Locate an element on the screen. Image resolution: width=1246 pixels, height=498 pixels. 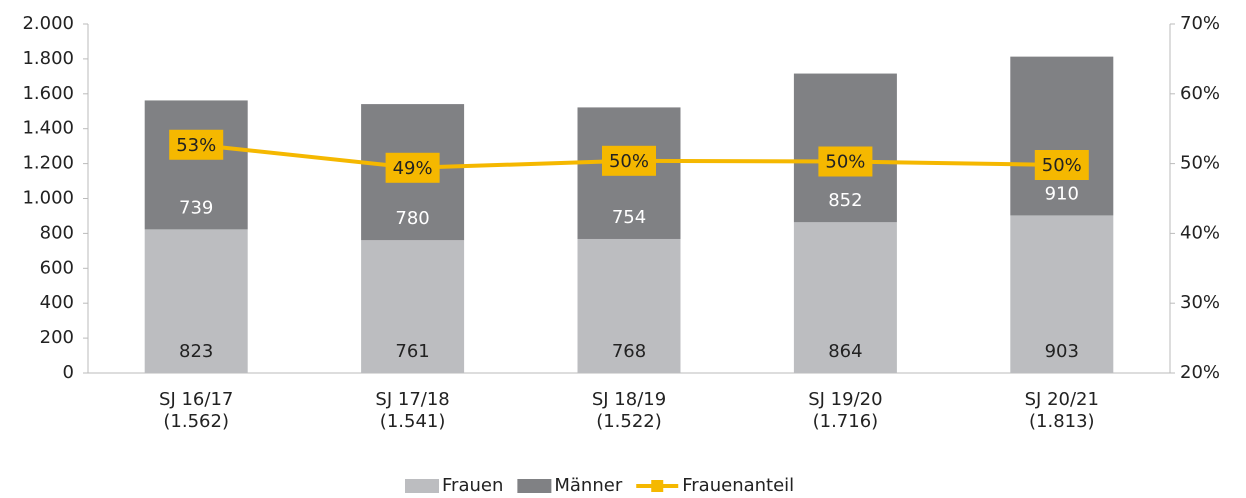
line-label: 49% is located at coordinates (413, 168).